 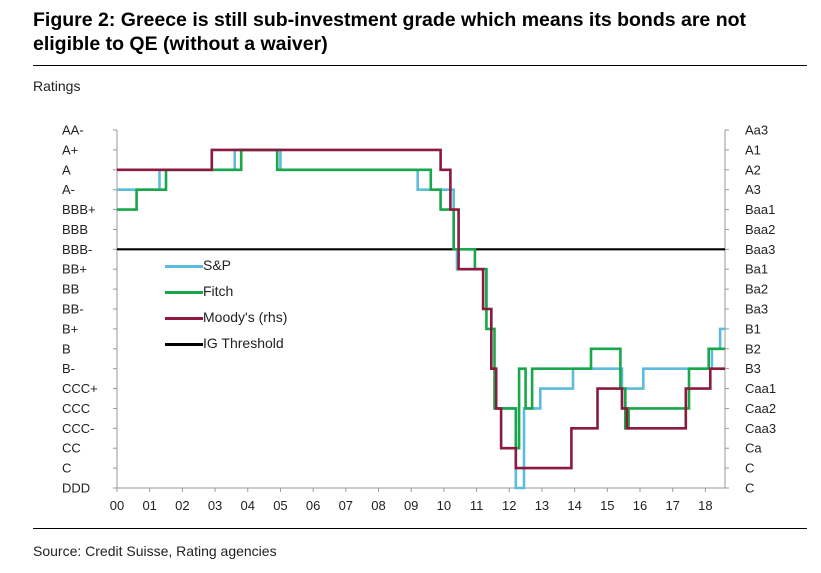 I want to click on x-tick-label: 12, so click(x=509, y=505).